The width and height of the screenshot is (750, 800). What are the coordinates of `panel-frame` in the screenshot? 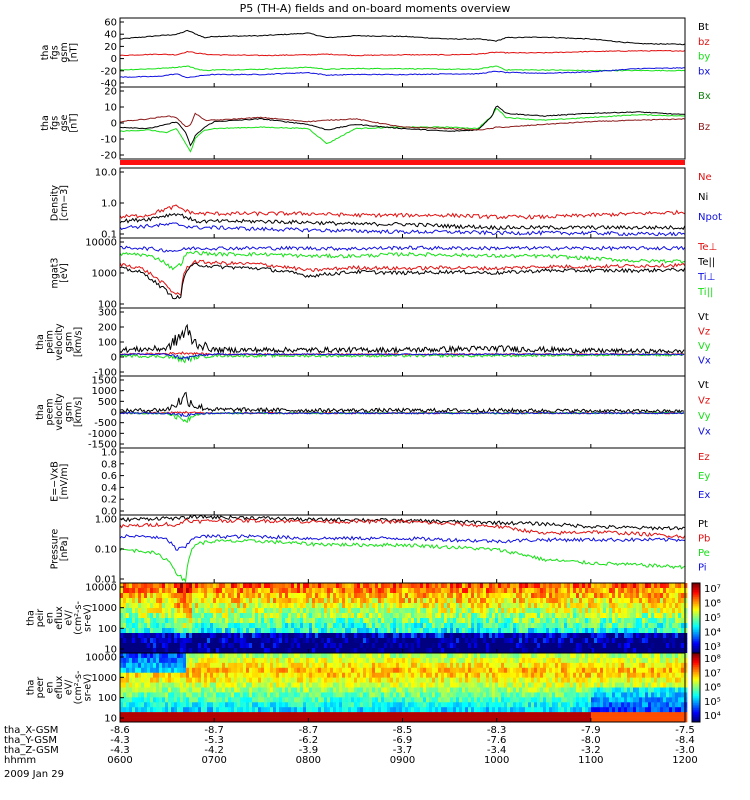 It's located at (402, 52).